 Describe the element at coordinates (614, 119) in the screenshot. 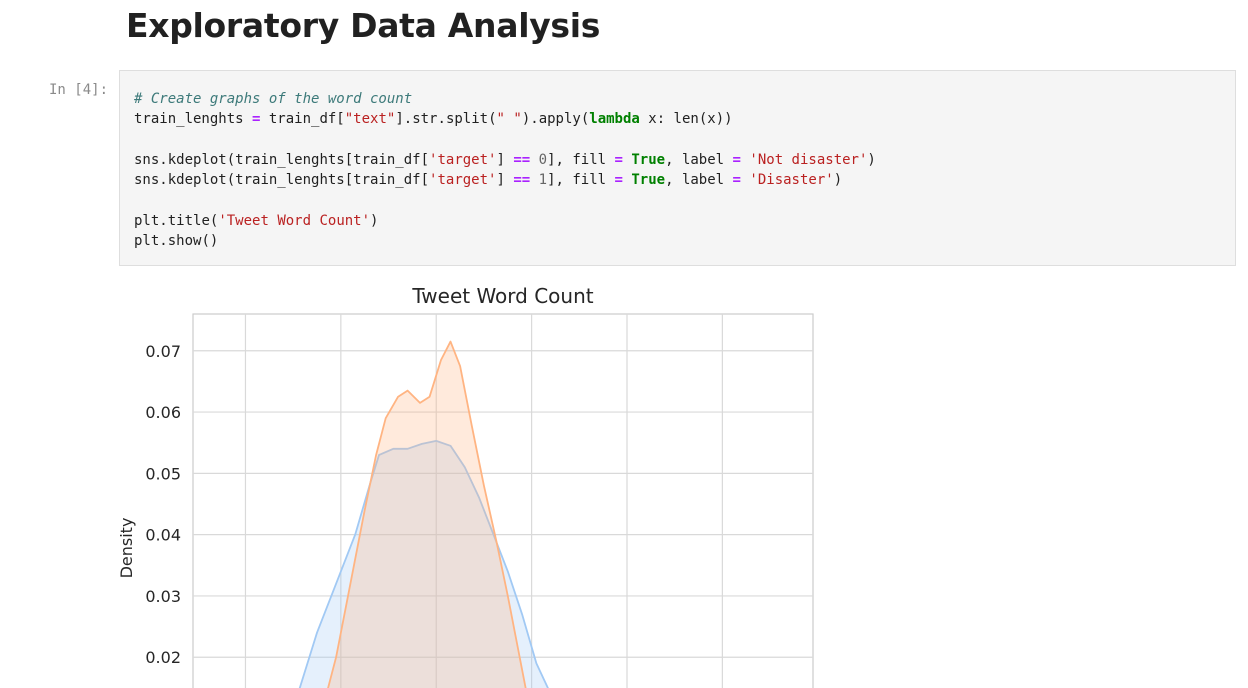

I see `code-token: lambda` at that location.